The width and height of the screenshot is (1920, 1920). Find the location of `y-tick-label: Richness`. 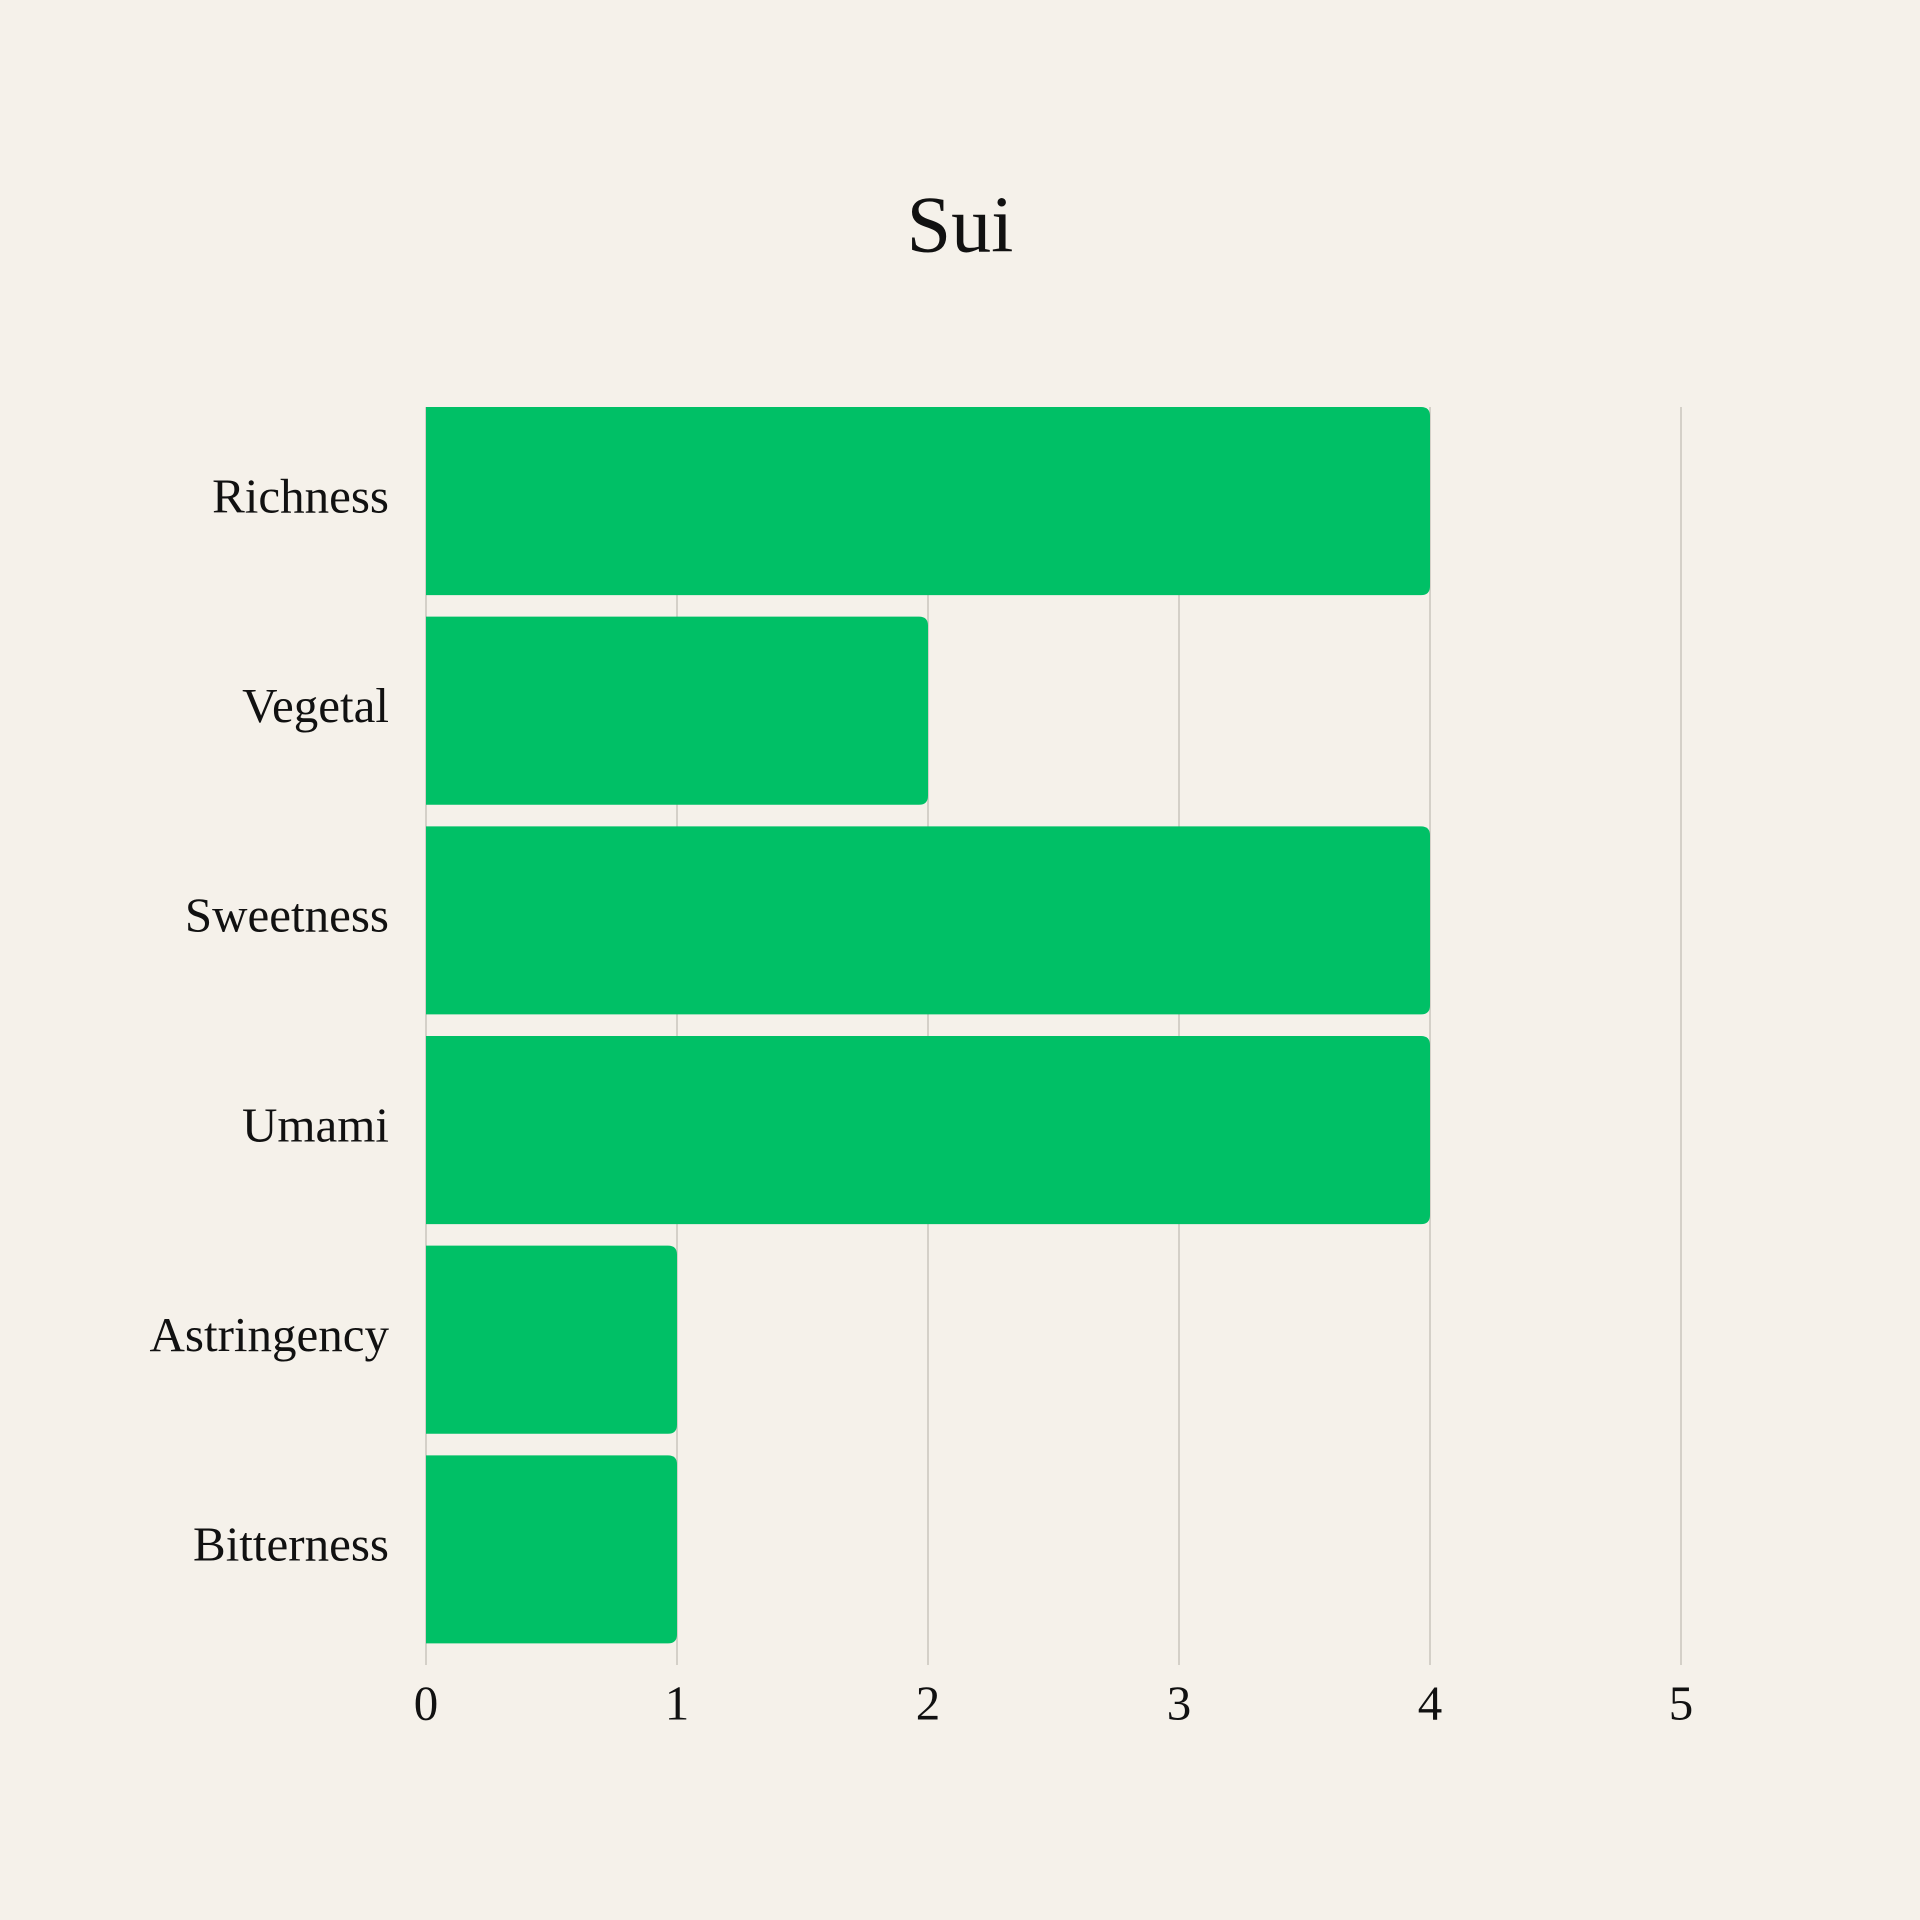

y-tick-label: Richness is located at coordinates (300, 495).